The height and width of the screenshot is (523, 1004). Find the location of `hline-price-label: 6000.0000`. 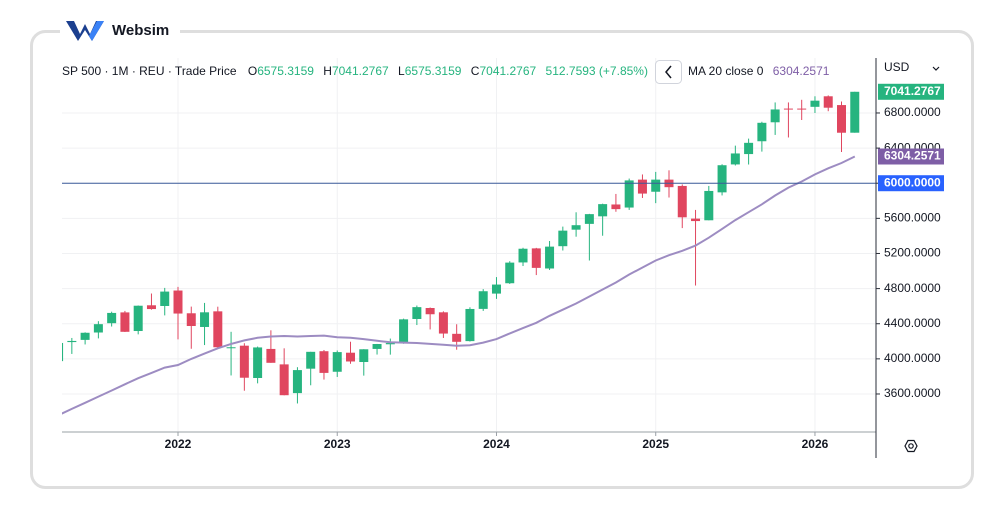

hline-price-label: 6000.0000 is located at coordinates (912, 182).